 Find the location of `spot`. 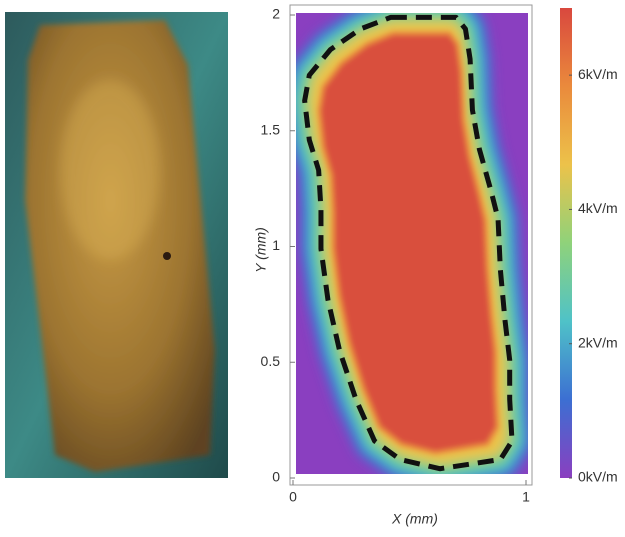

spot is located at coordinates (167, 256).